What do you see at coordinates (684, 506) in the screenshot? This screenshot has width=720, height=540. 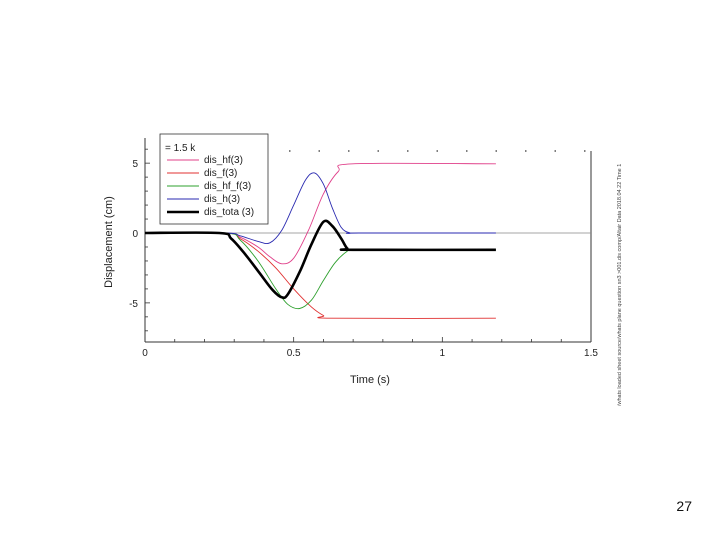 I see `page-number: 27` at bounding box center [684, 506].